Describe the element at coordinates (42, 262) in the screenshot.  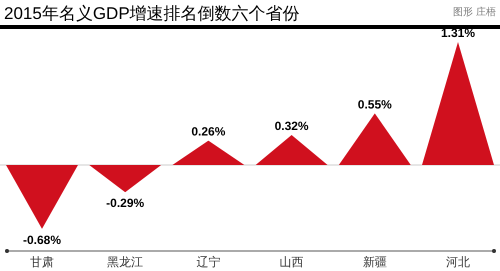
I see `x-tick-label: 甘肃` at that location.